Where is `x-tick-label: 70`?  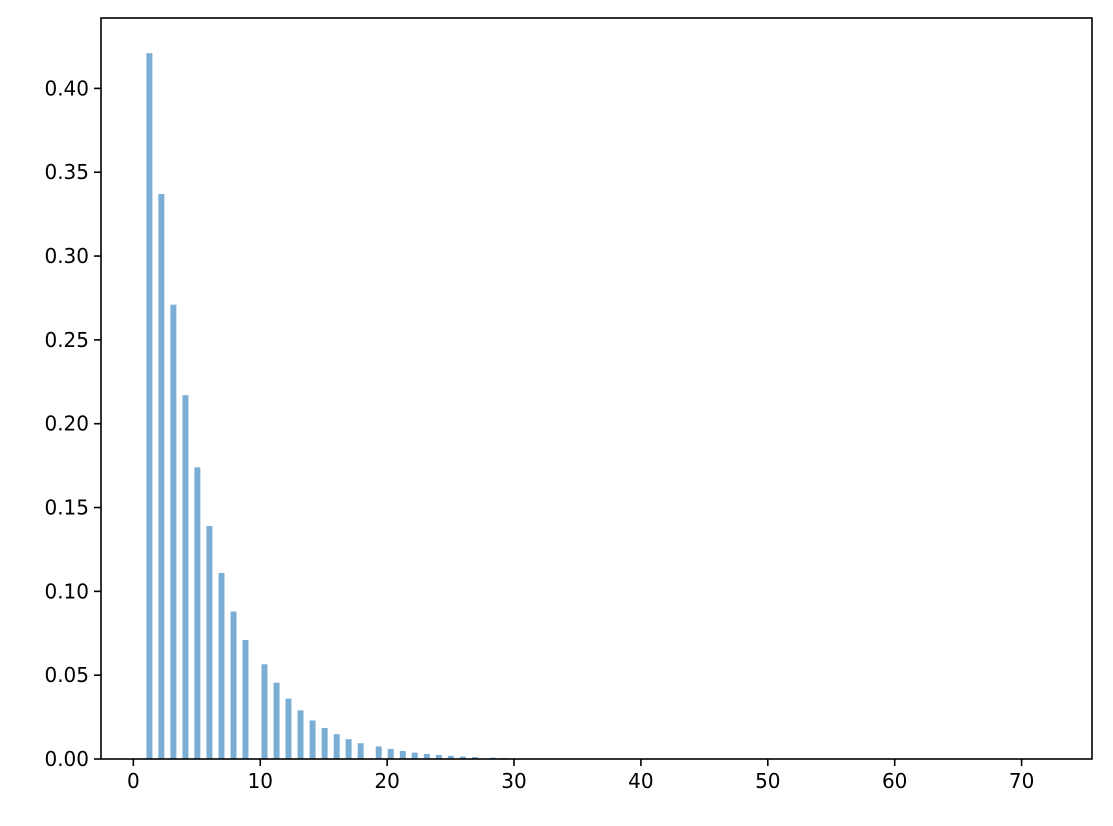 x-tick-label: 70 is located at coordinates (1021, 781).